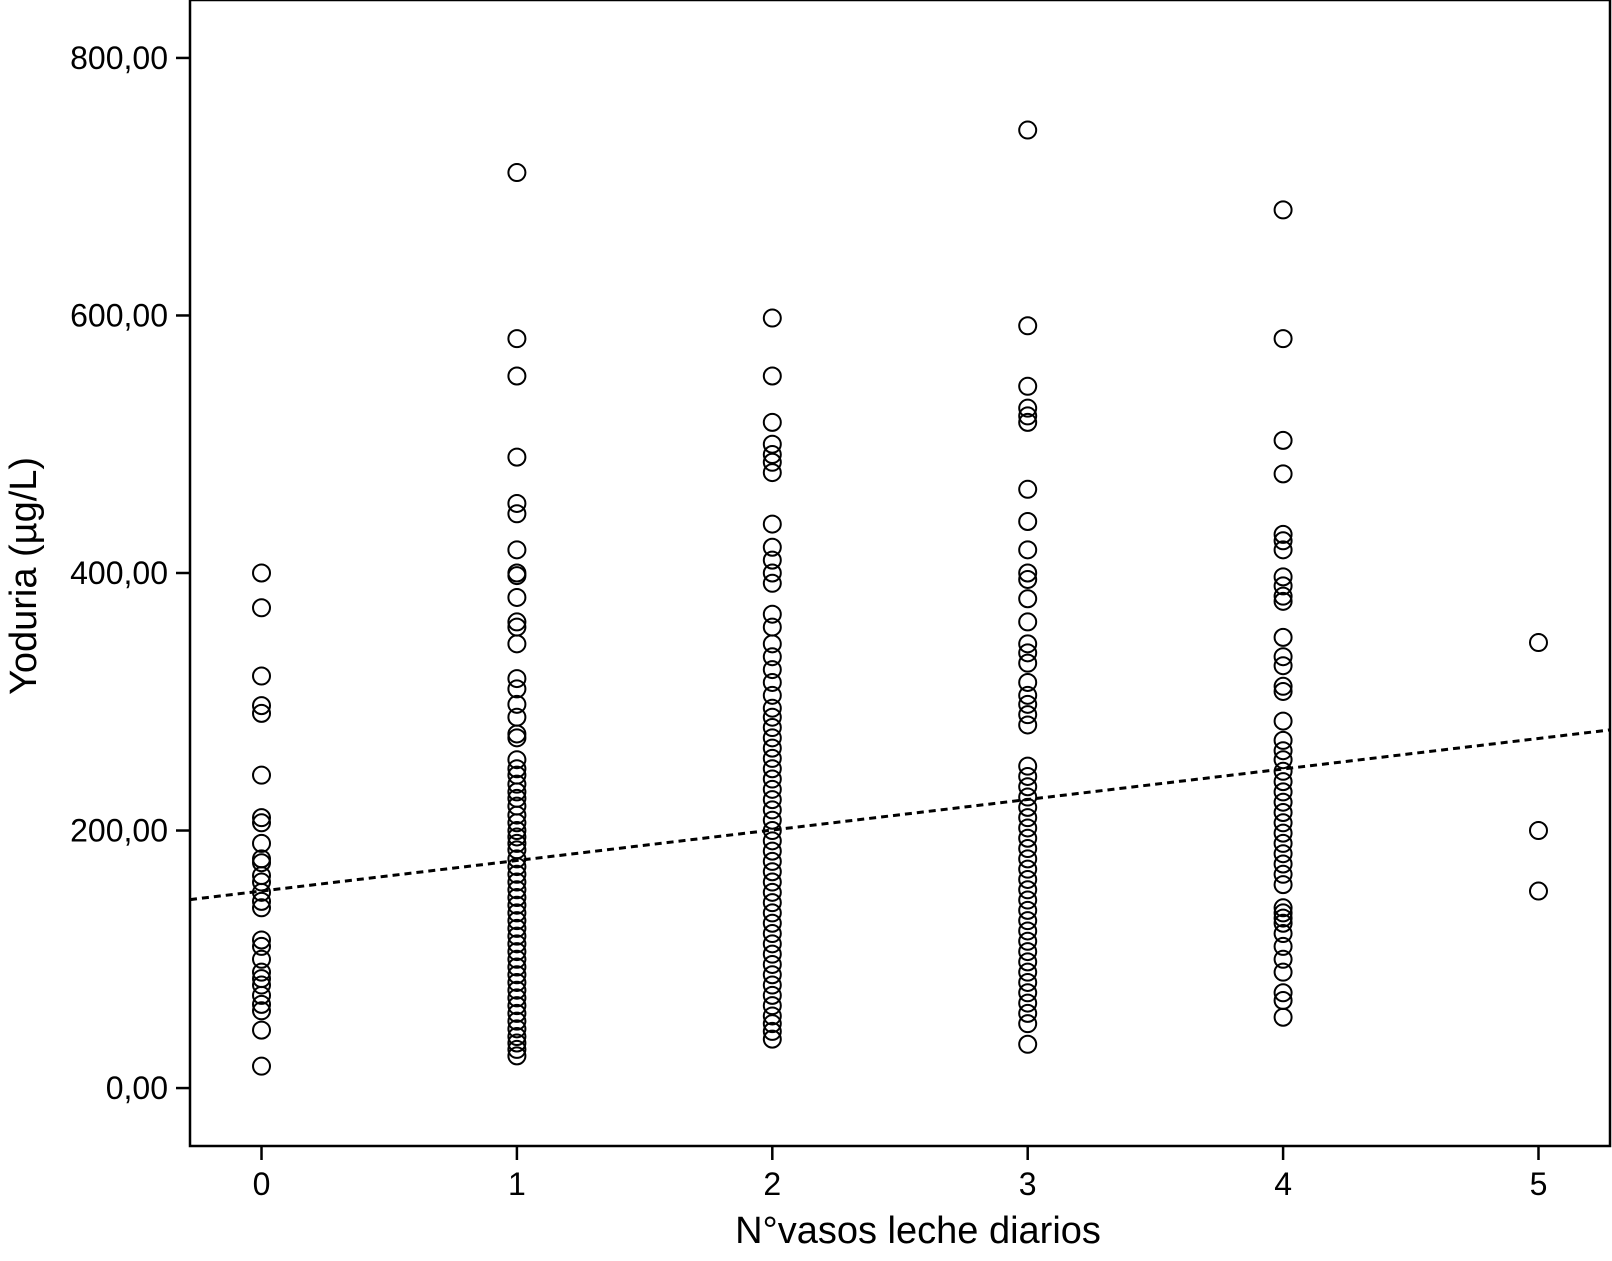  Describe the element at coordinates (24, 576) in the screenshot. I see `y-axis-title: Yoduria (µg/L)` at that location.